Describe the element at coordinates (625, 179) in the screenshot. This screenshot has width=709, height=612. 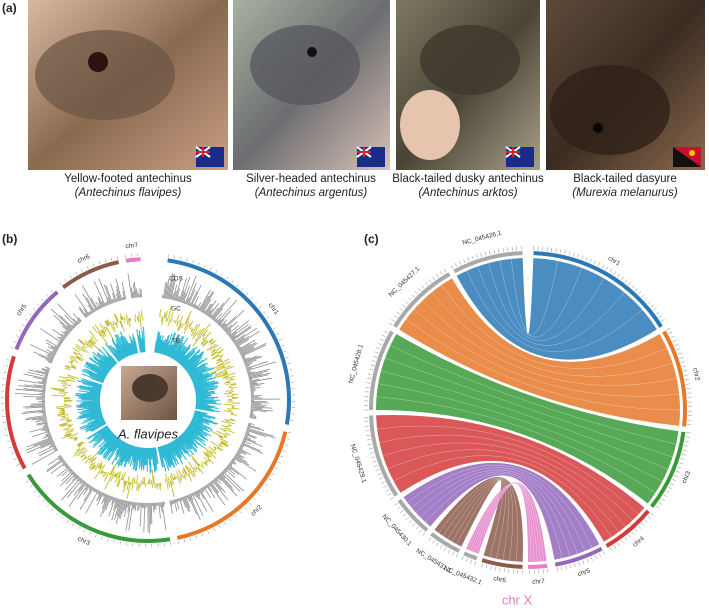
I see `common-name: Black-tailed dasyure` at that location.